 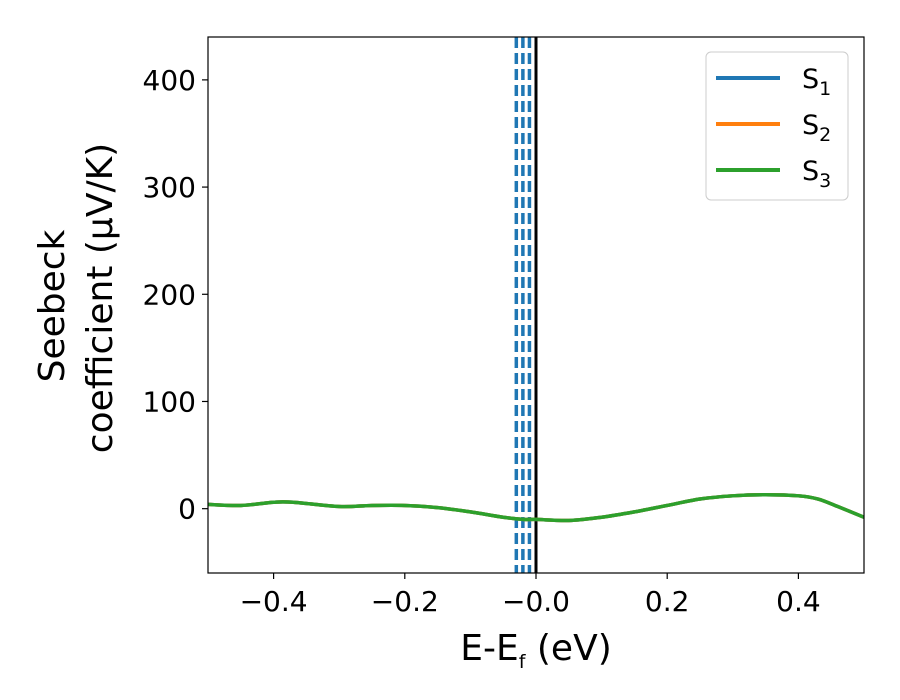 What do you see at coordinates (274, 601) in the screenshot?
I see `x-tick-label: −0.4` at bounding box center [274, 601].